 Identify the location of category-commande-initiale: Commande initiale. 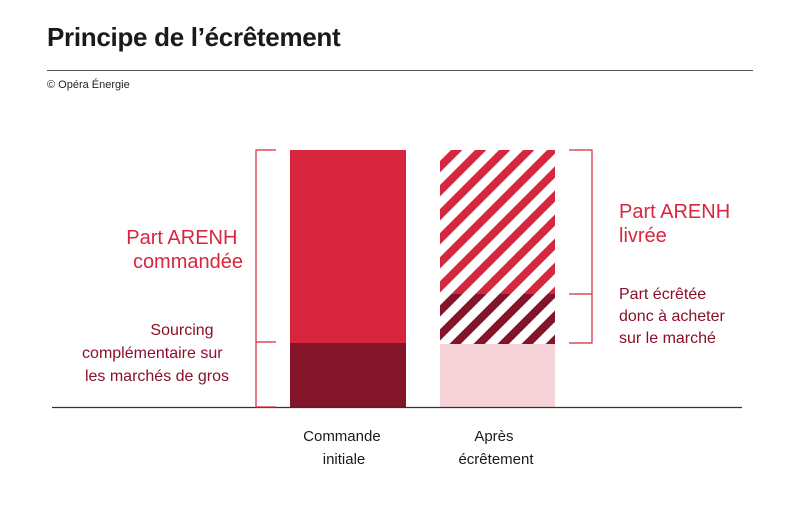
(344, 448).